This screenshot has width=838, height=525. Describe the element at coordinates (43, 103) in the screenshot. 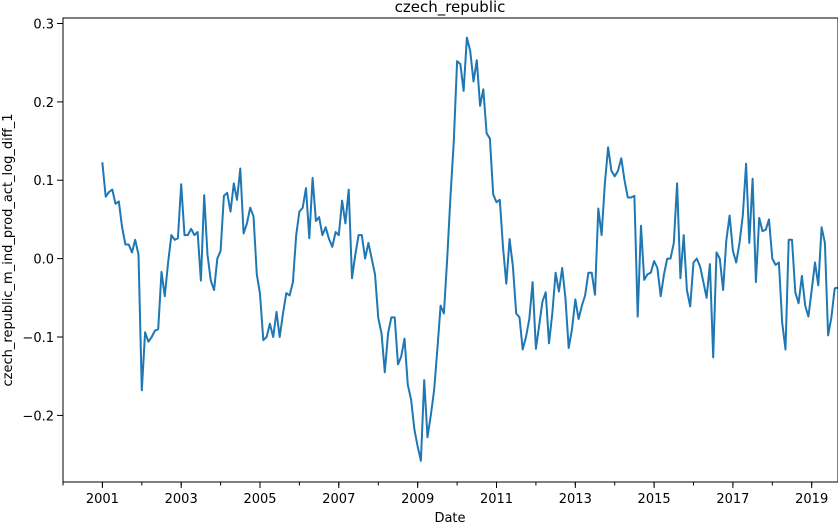

I see `y-tick-label: 0.2` at that location.